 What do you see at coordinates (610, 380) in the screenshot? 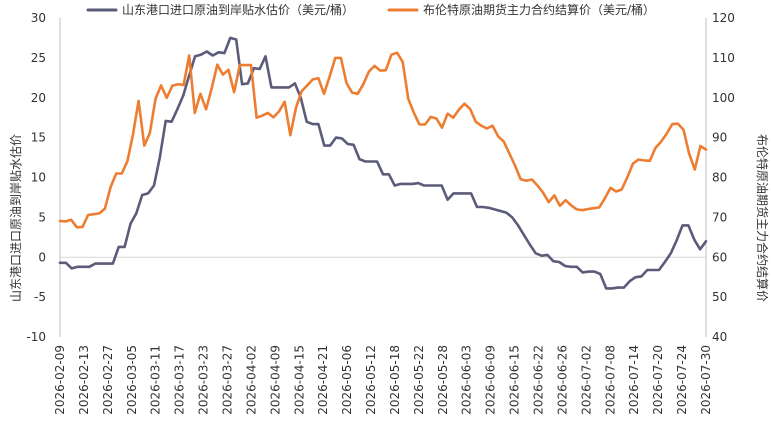
I see `x-tick-label: 2026-07-08` at bounding box center [610, 380].